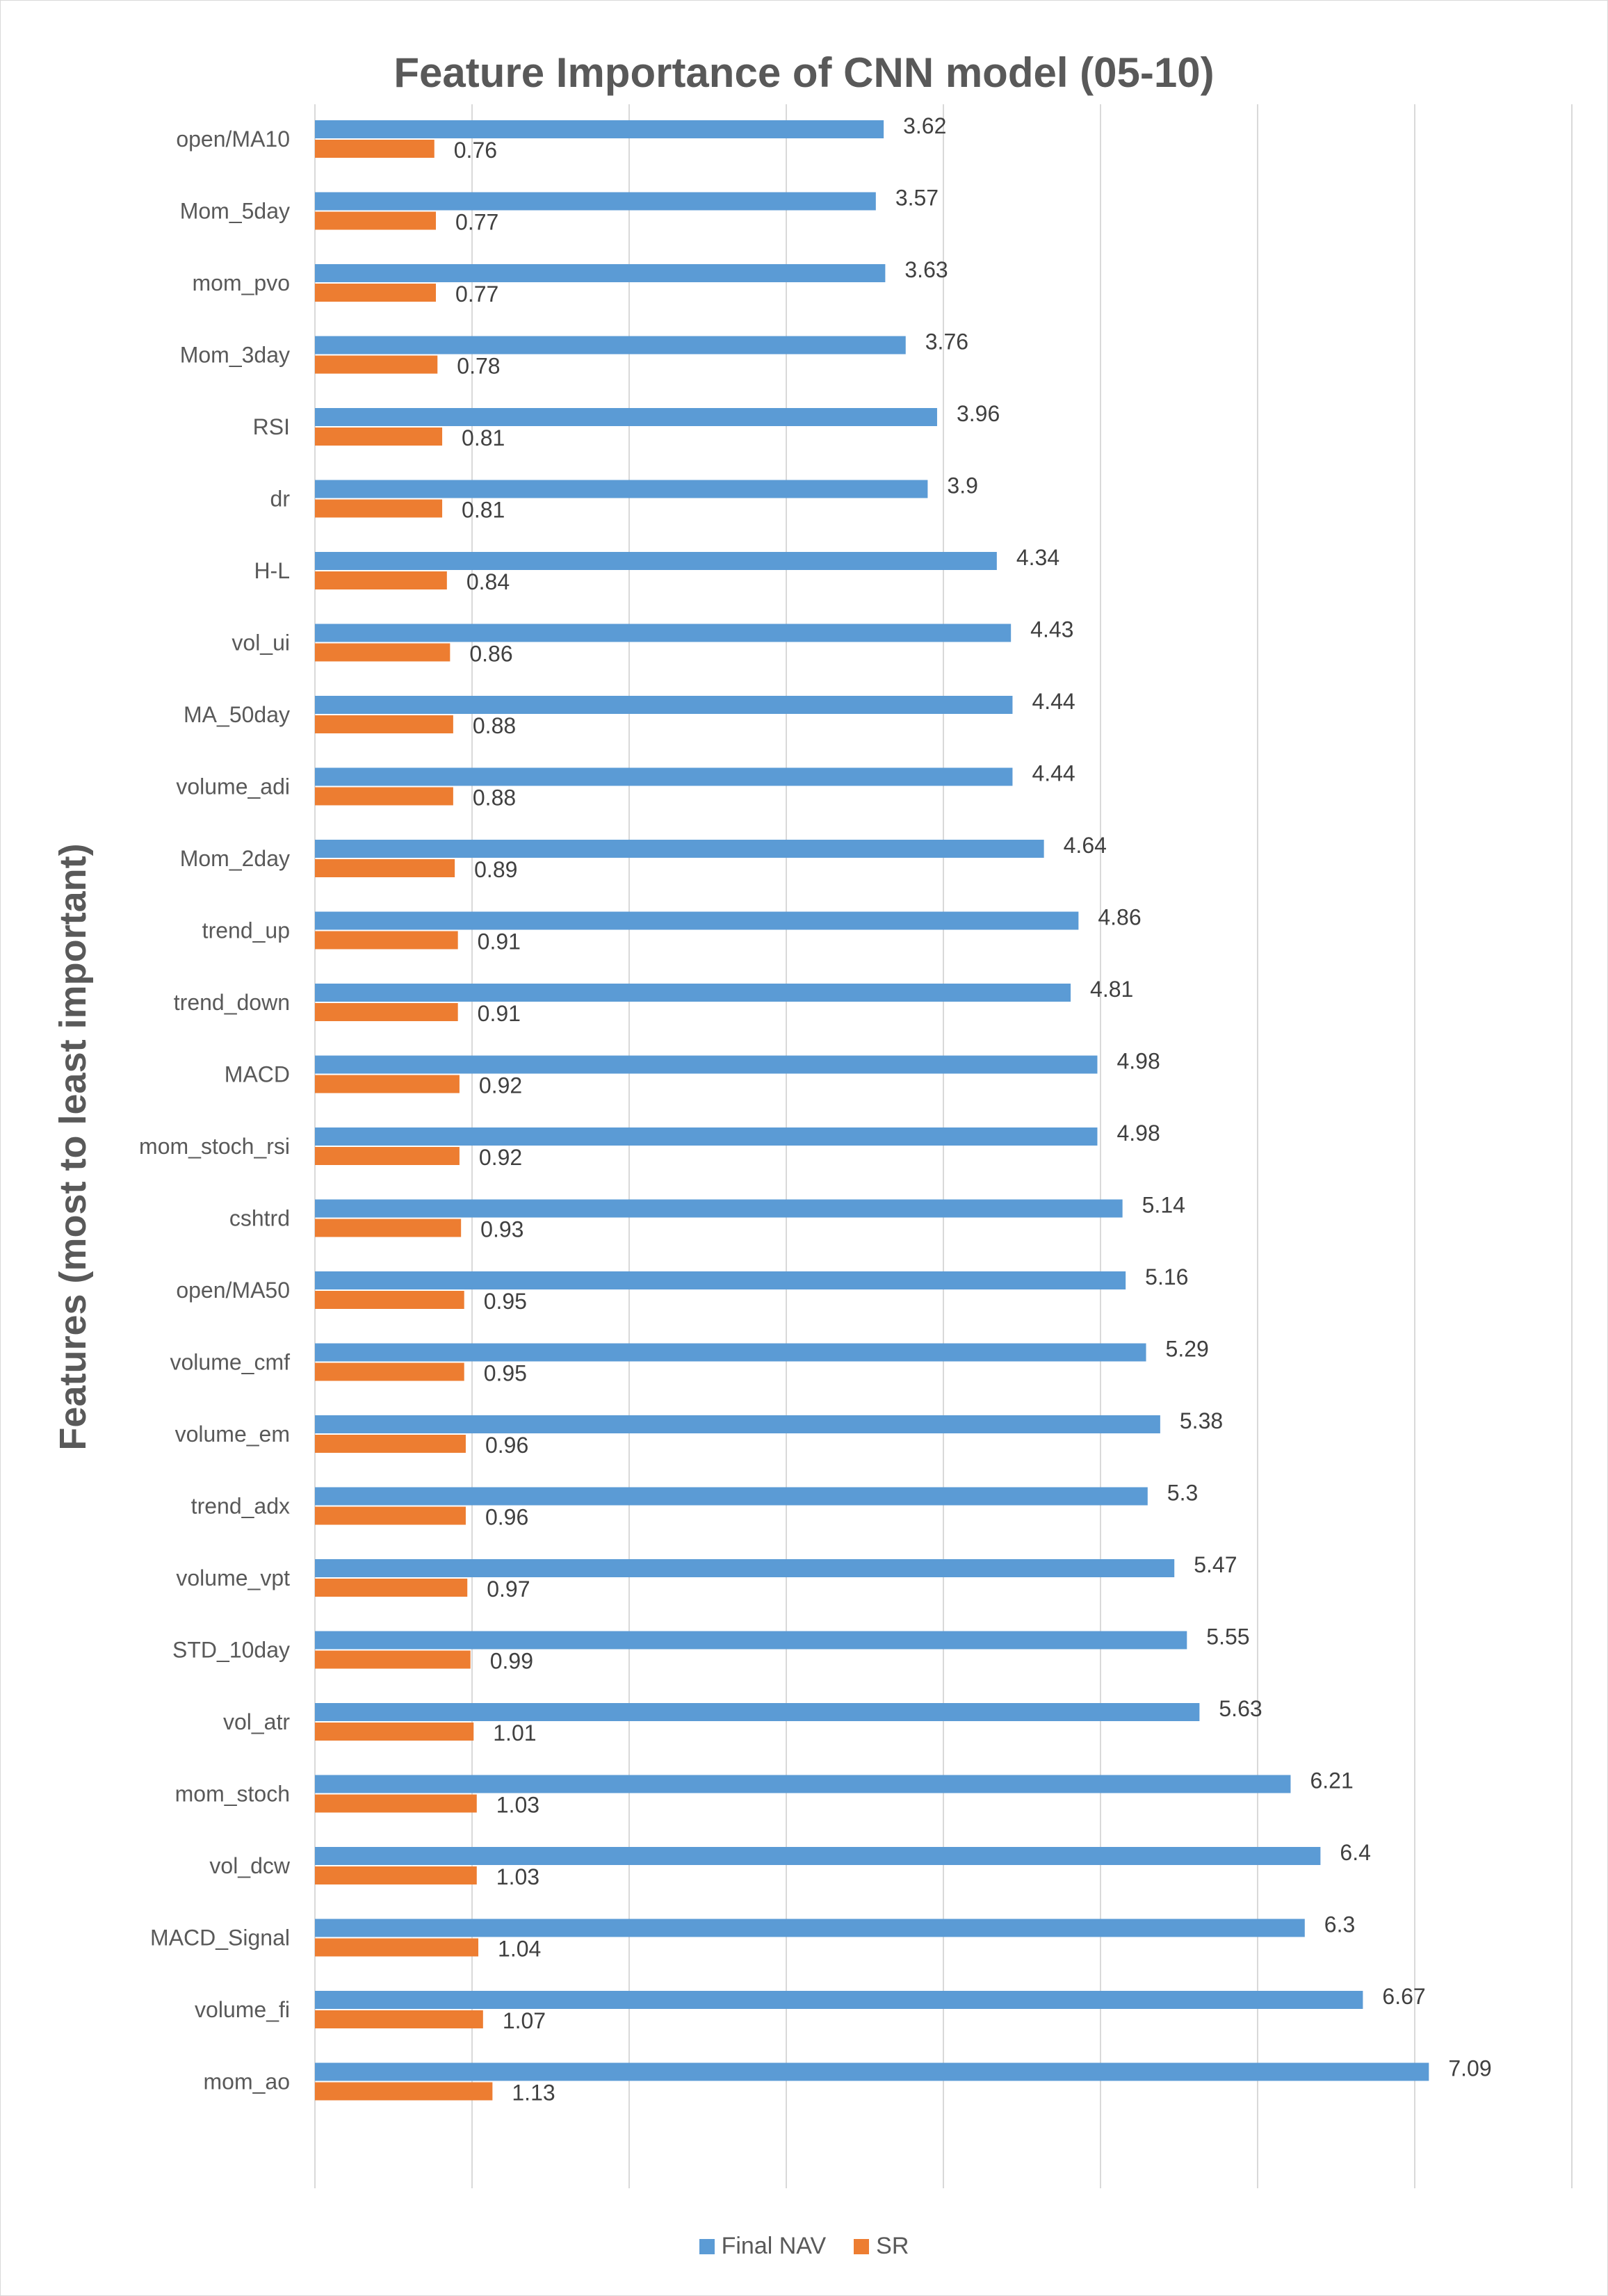 The height and width of the screenshot is (2296, 1608). What do you see at coordinates (924, 125) in the screenshot?
I see `data-label-final-nav: 3.62` at bounding box center [924, 125].